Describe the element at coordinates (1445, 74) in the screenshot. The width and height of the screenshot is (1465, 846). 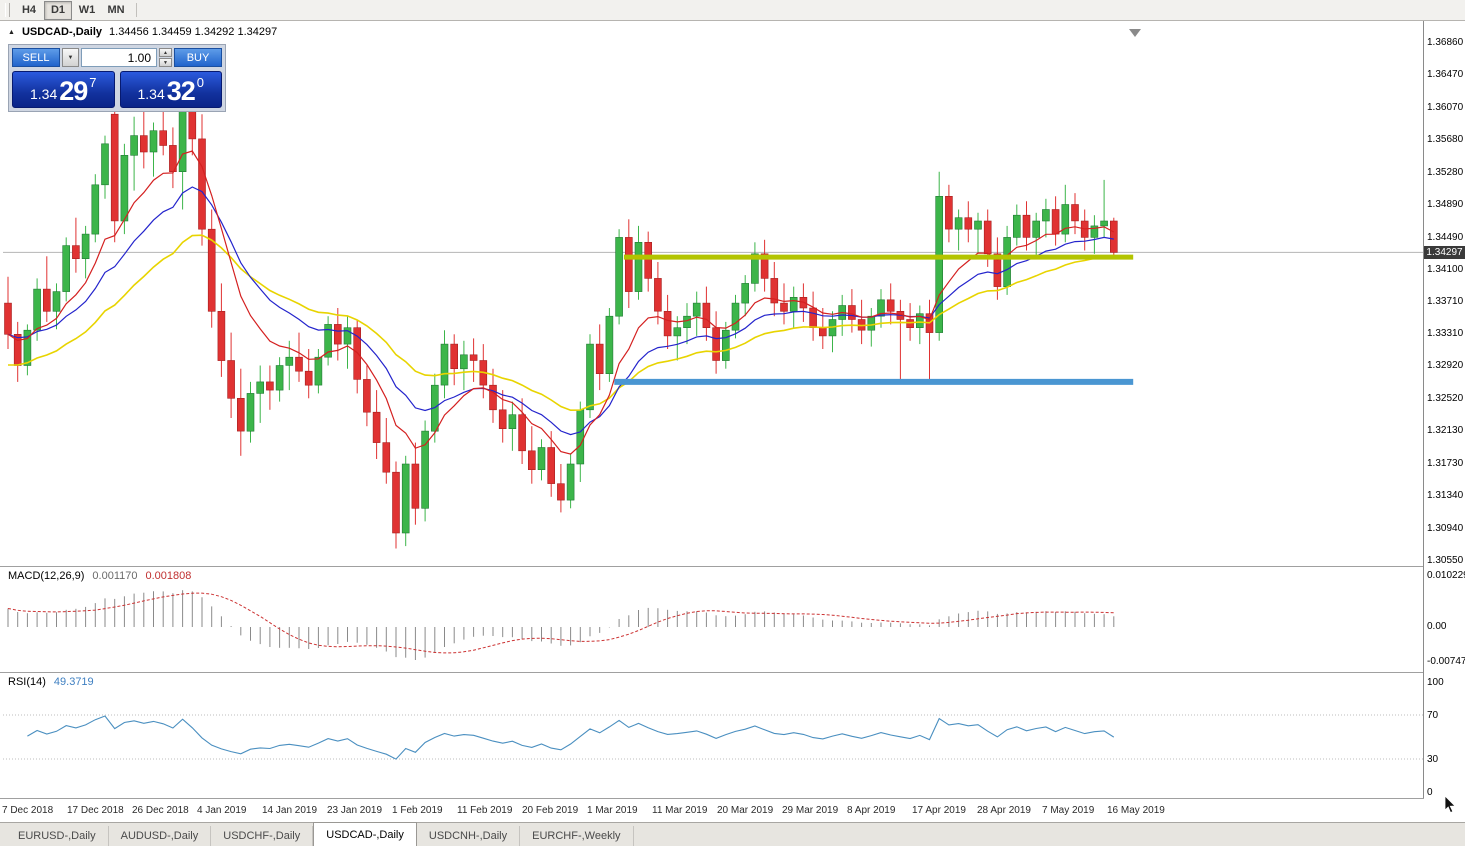
I see `price-scale-label: 1.36470` at that location.